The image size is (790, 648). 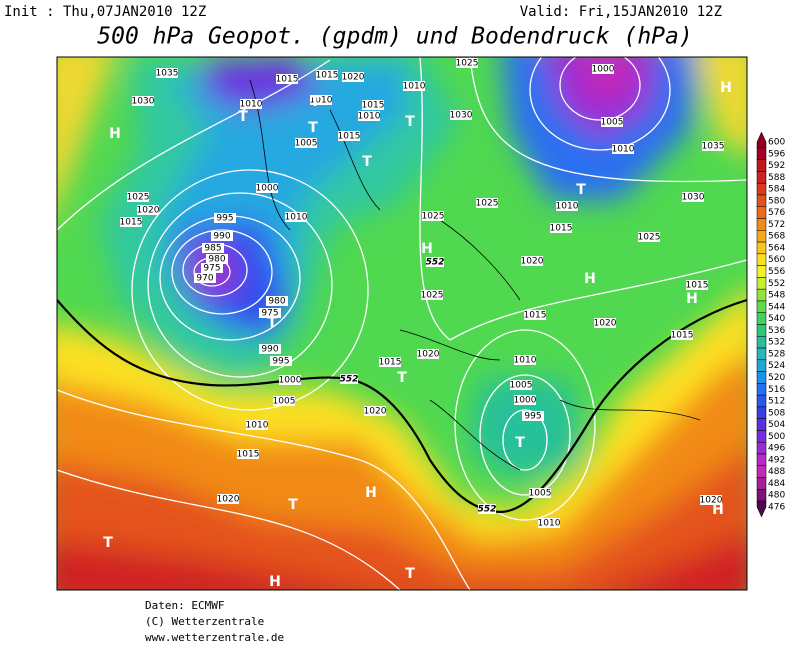 What do you see at coordinates (776, 154) in the screenshot?
I see `colorbar-label: 596` at bounding box center [776, 154].